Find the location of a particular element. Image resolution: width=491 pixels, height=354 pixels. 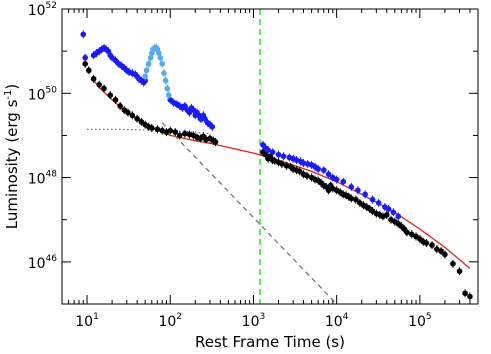

x-axis-label: Rest Frame Time (s) is located at coordinates (270, 342).